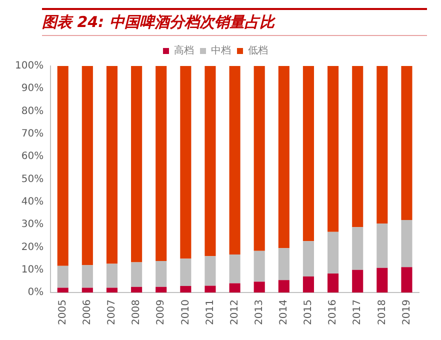  Describe the element at coordinates (308, 313) in the screenshot. I see `x-tick-label: 2015` at that location.